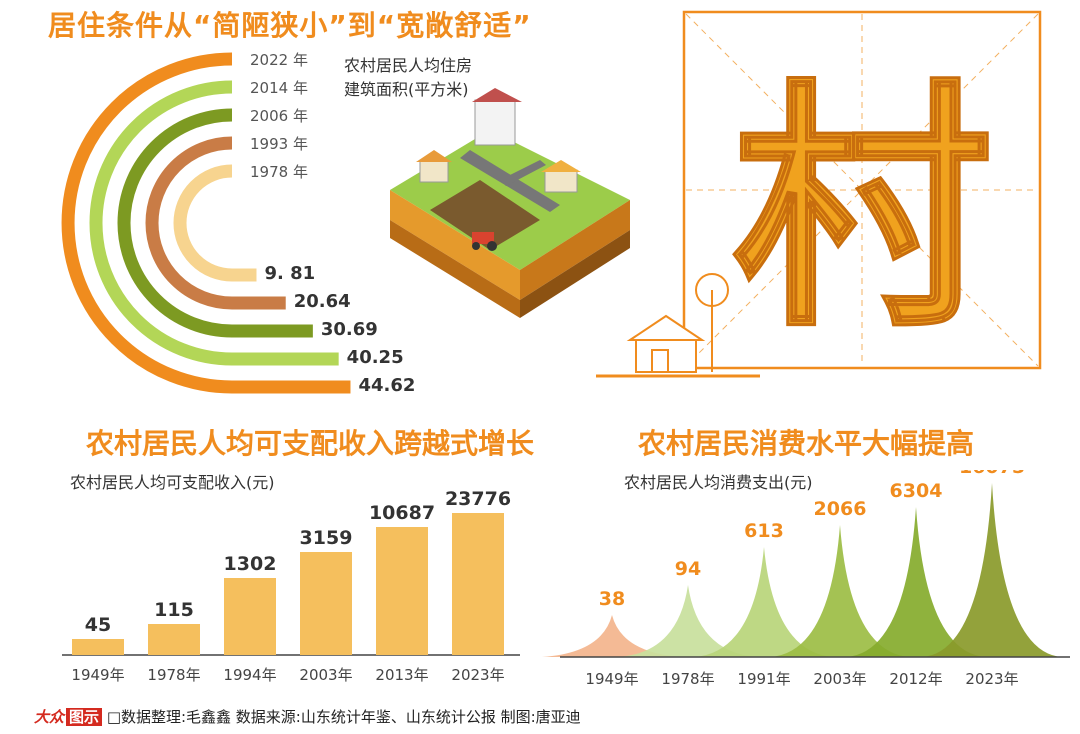  I want to click on housing-arc-2022年, so click(206, 223).